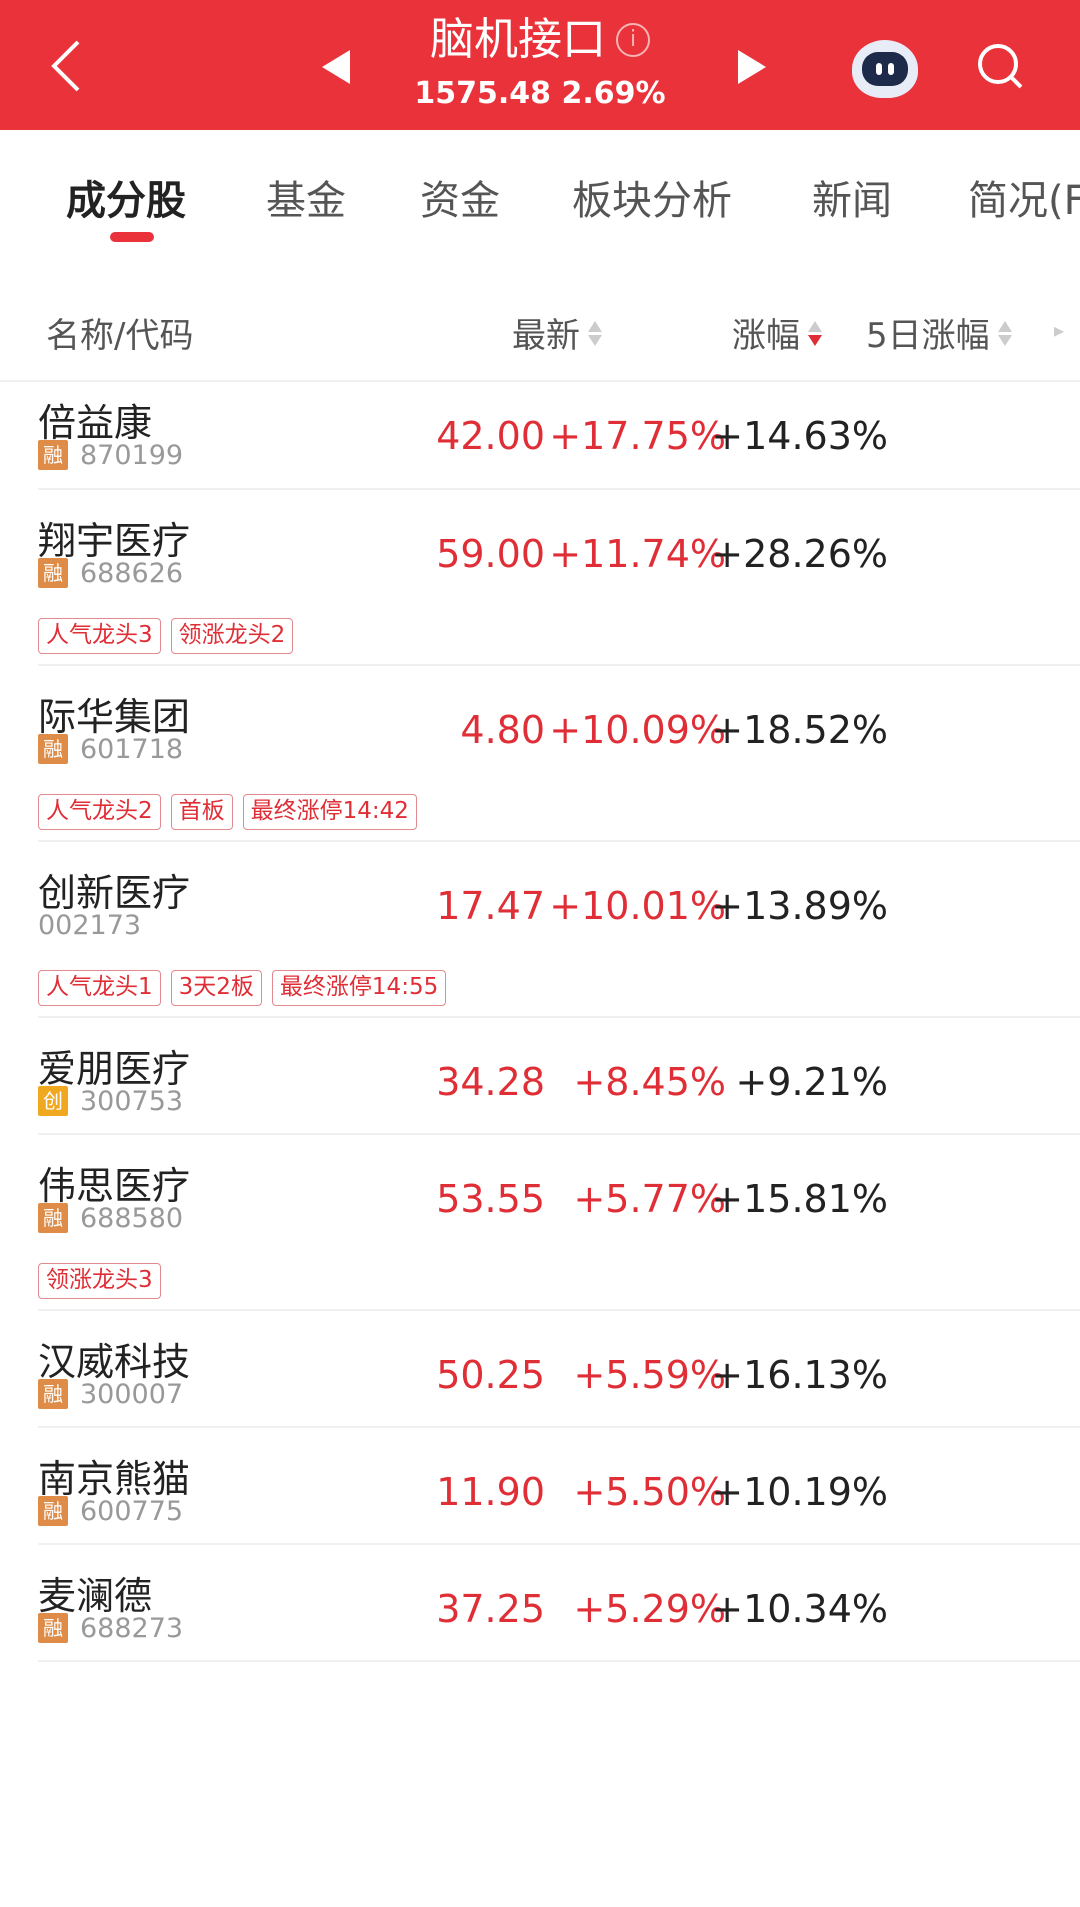 The height and width of the screenshot is (1907, 1080). Describe the element at coordinates (852, 201) in the screenshot. I see `tab-news: 新闻` at that location.